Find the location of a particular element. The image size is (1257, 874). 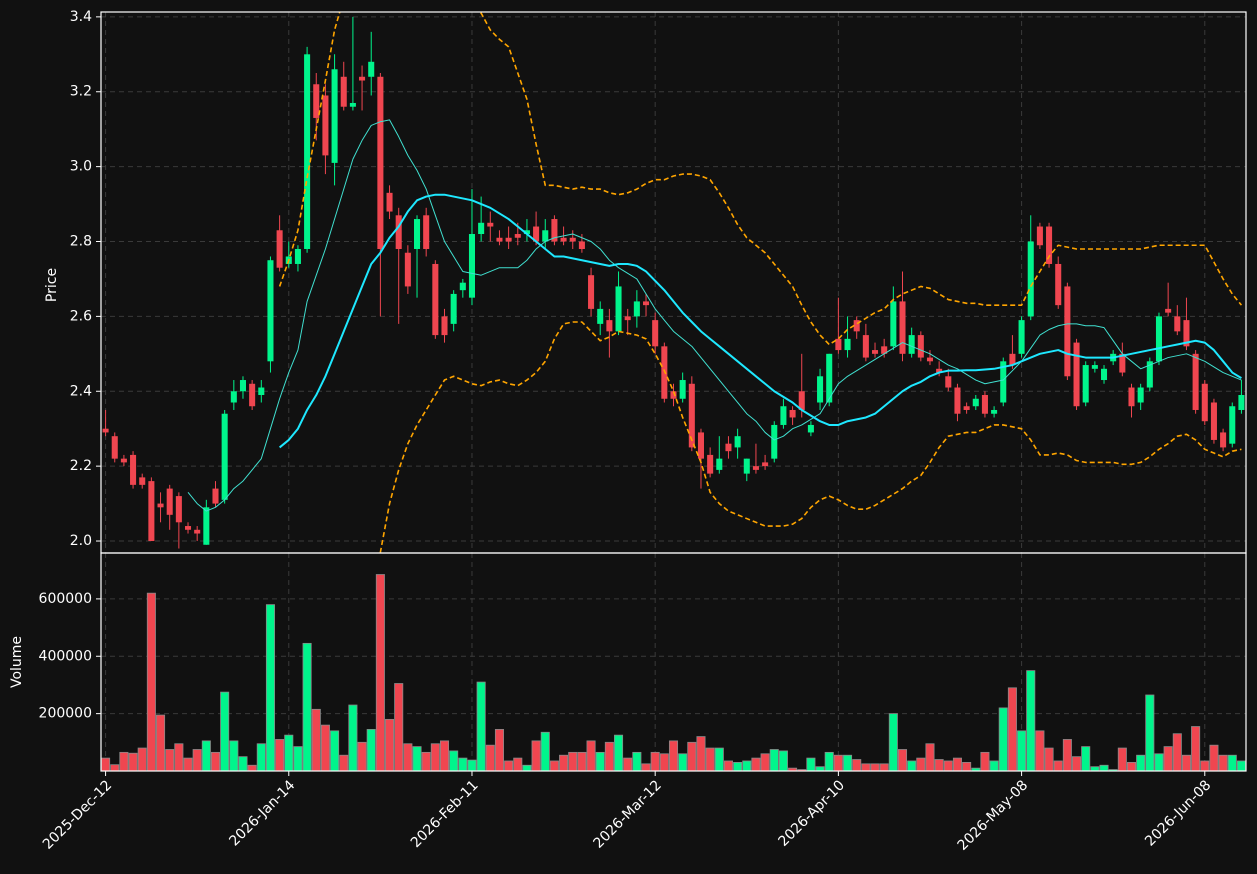

y-tick-label: 3.0 is located at coordinates (81, 167).